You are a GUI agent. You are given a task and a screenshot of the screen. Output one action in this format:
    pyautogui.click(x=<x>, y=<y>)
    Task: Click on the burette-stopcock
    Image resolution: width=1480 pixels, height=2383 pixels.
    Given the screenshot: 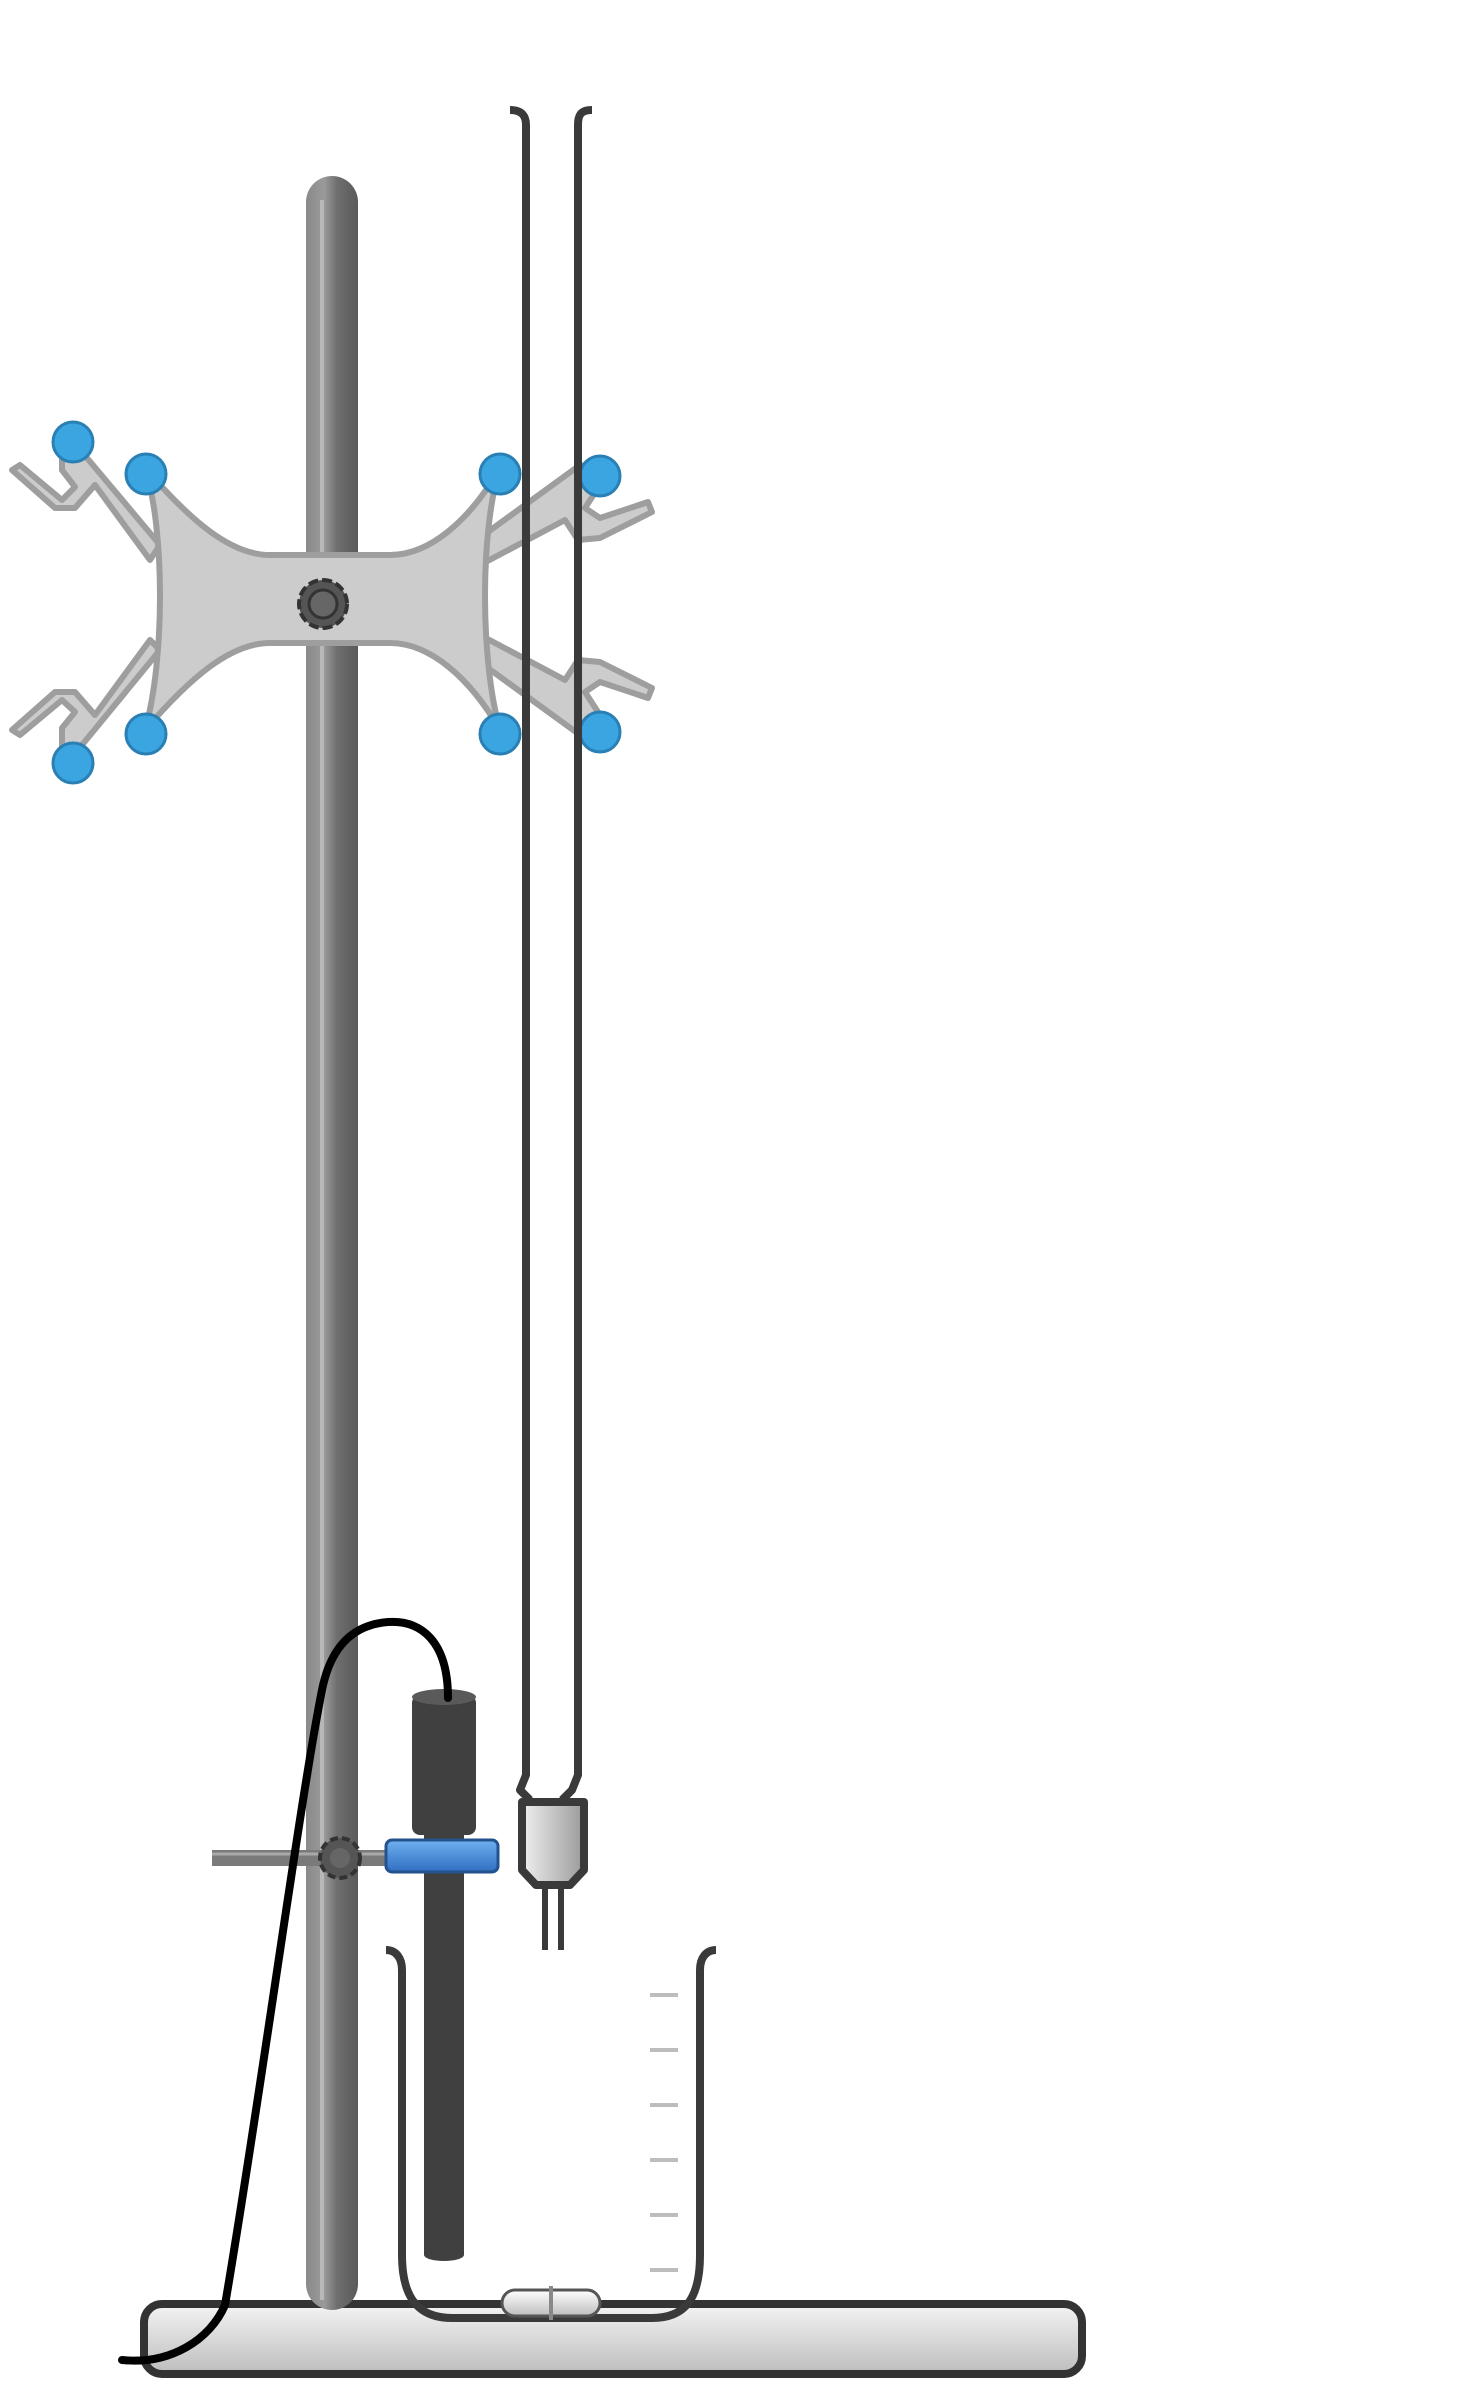 What is the action you would take?
    pyautogui.click(x=553, y=1843)
    